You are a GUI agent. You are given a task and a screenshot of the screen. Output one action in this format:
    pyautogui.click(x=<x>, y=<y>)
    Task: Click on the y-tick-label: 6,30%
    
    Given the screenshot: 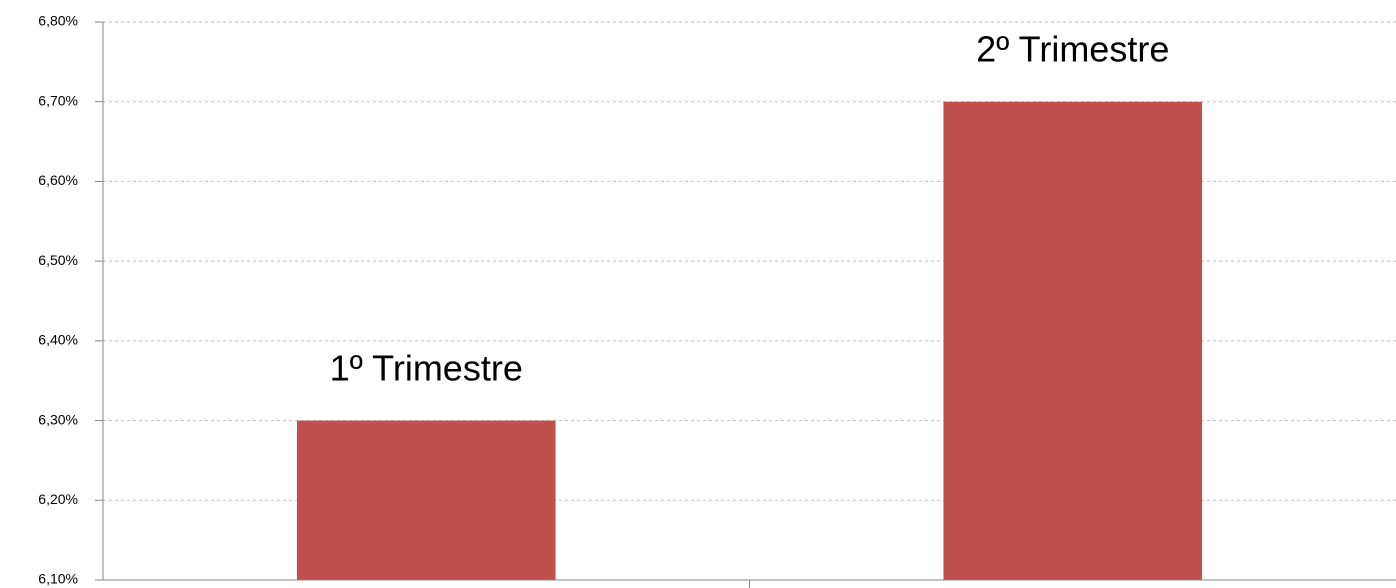 What is the action you would take?
    pyautogui.click(x=58, y=419)
    